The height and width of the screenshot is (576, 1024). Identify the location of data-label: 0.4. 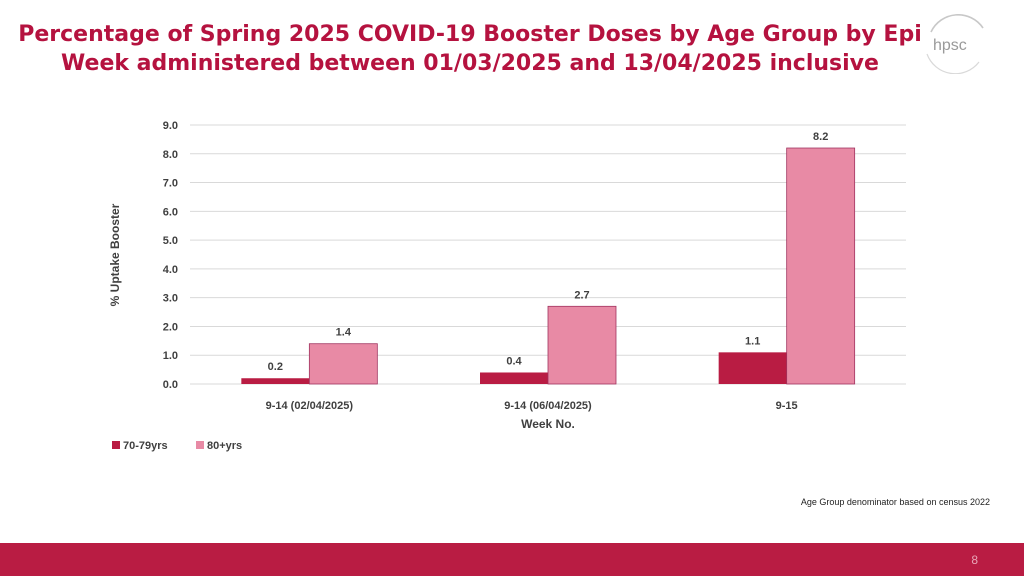
(514, 361).